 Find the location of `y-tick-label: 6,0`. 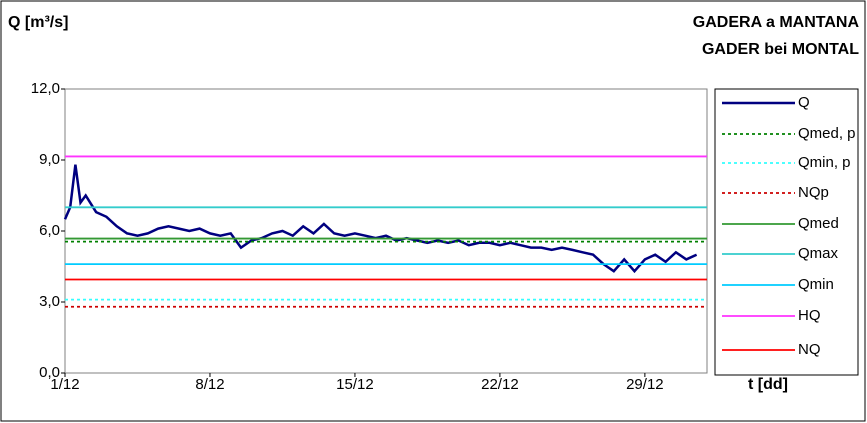

y-tick-label: 6,0 is located at coordinates (49, 230).